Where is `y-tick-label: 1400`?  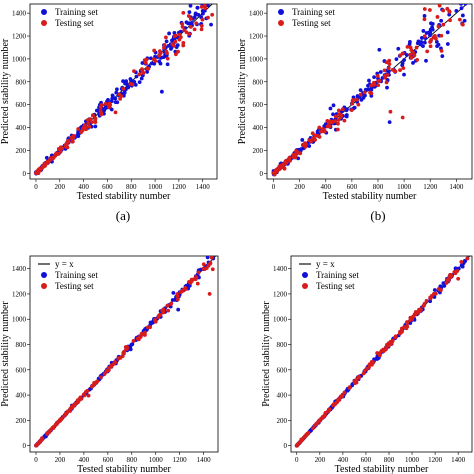
y-tick-label: 1400 is located at coordinates (280, 269).